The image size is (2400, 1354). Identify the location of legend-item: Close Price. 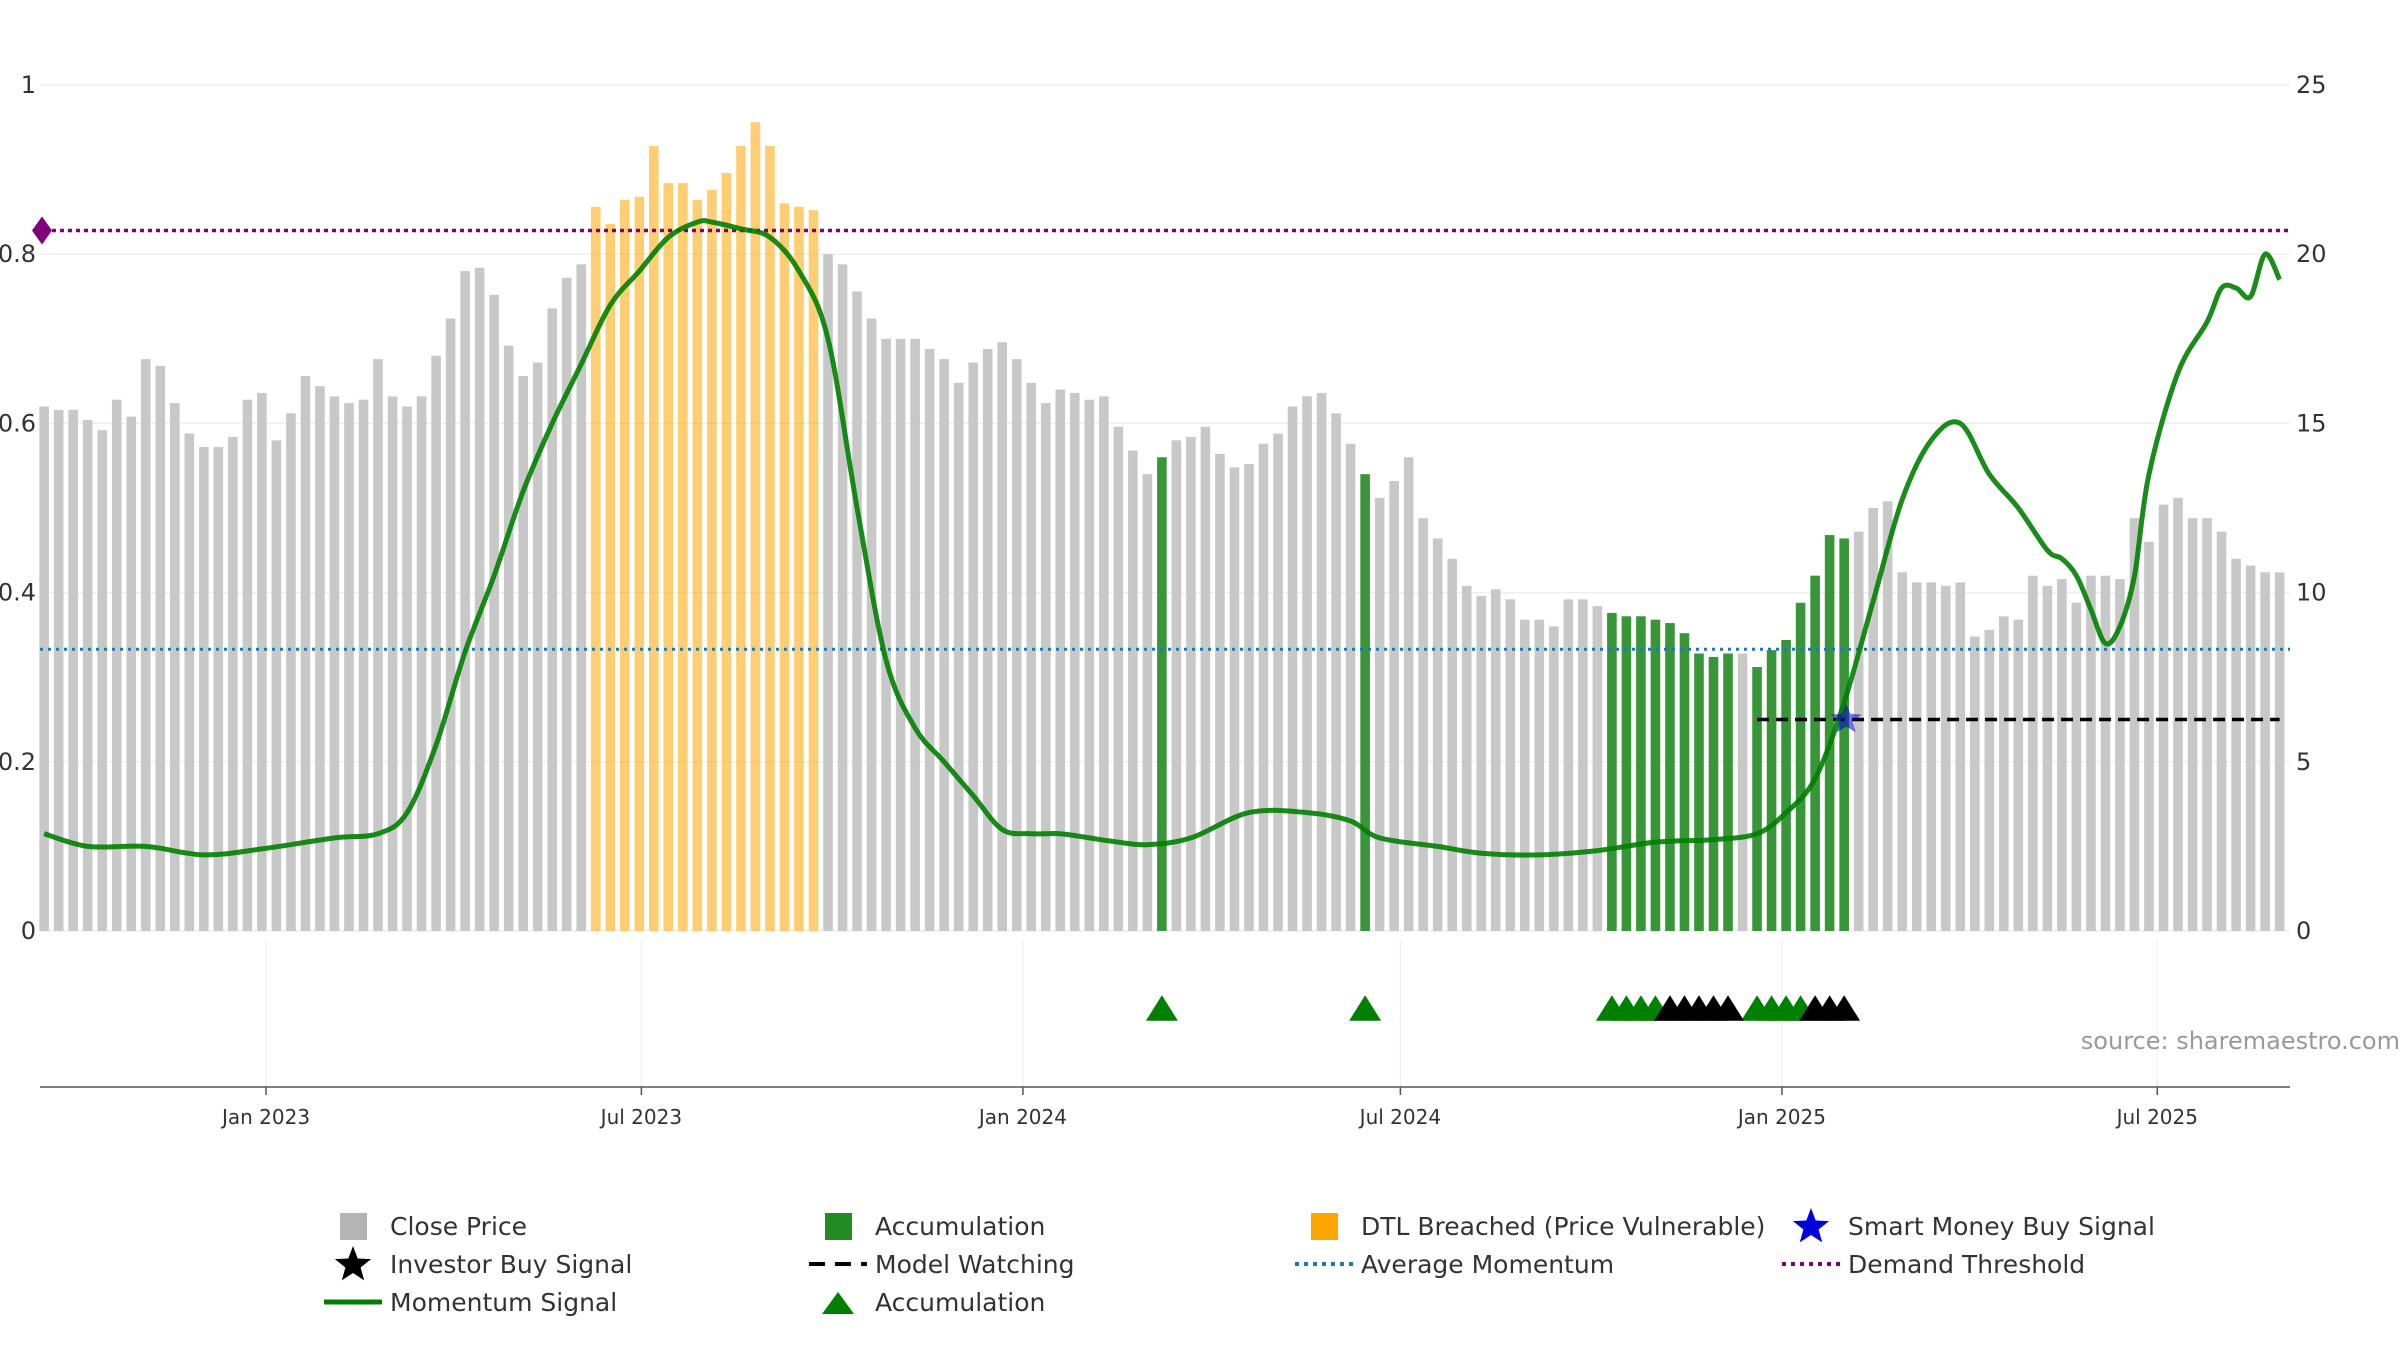
(425, 1226).